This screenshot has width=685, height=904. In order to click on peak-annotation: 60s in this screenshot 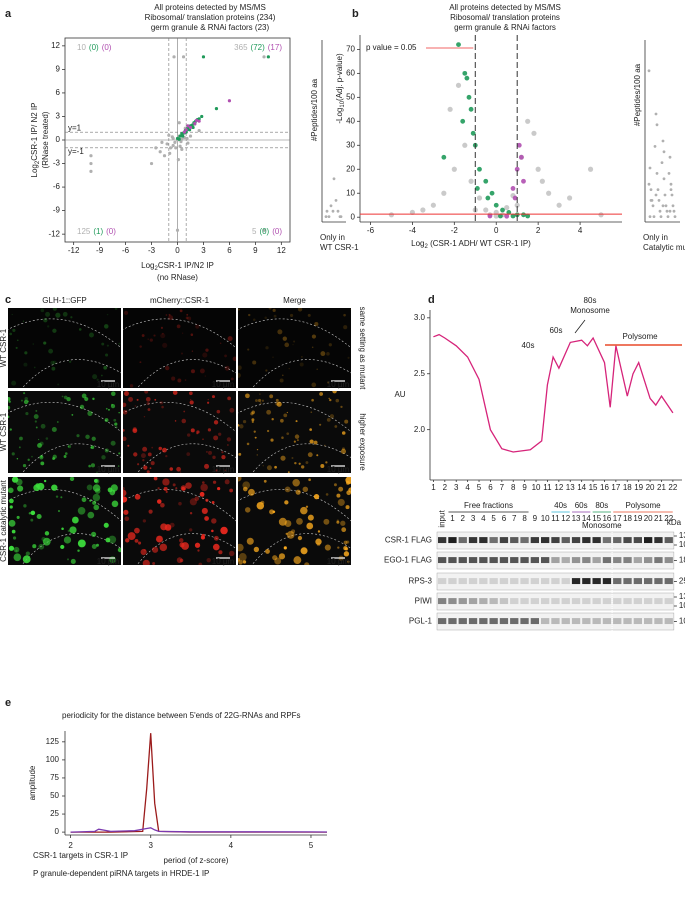, I will do `click(556, 330)`.